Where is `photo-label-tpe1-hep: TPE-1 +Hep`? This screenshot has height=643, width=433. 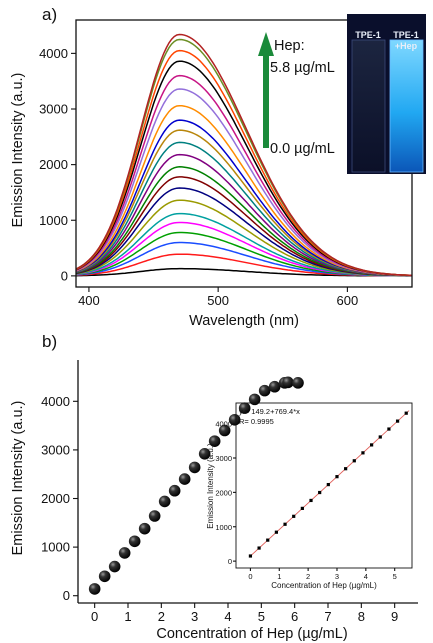 photo-label-tpe1-hep: TPE-1 +Hep is located at coordinates (406, 40).